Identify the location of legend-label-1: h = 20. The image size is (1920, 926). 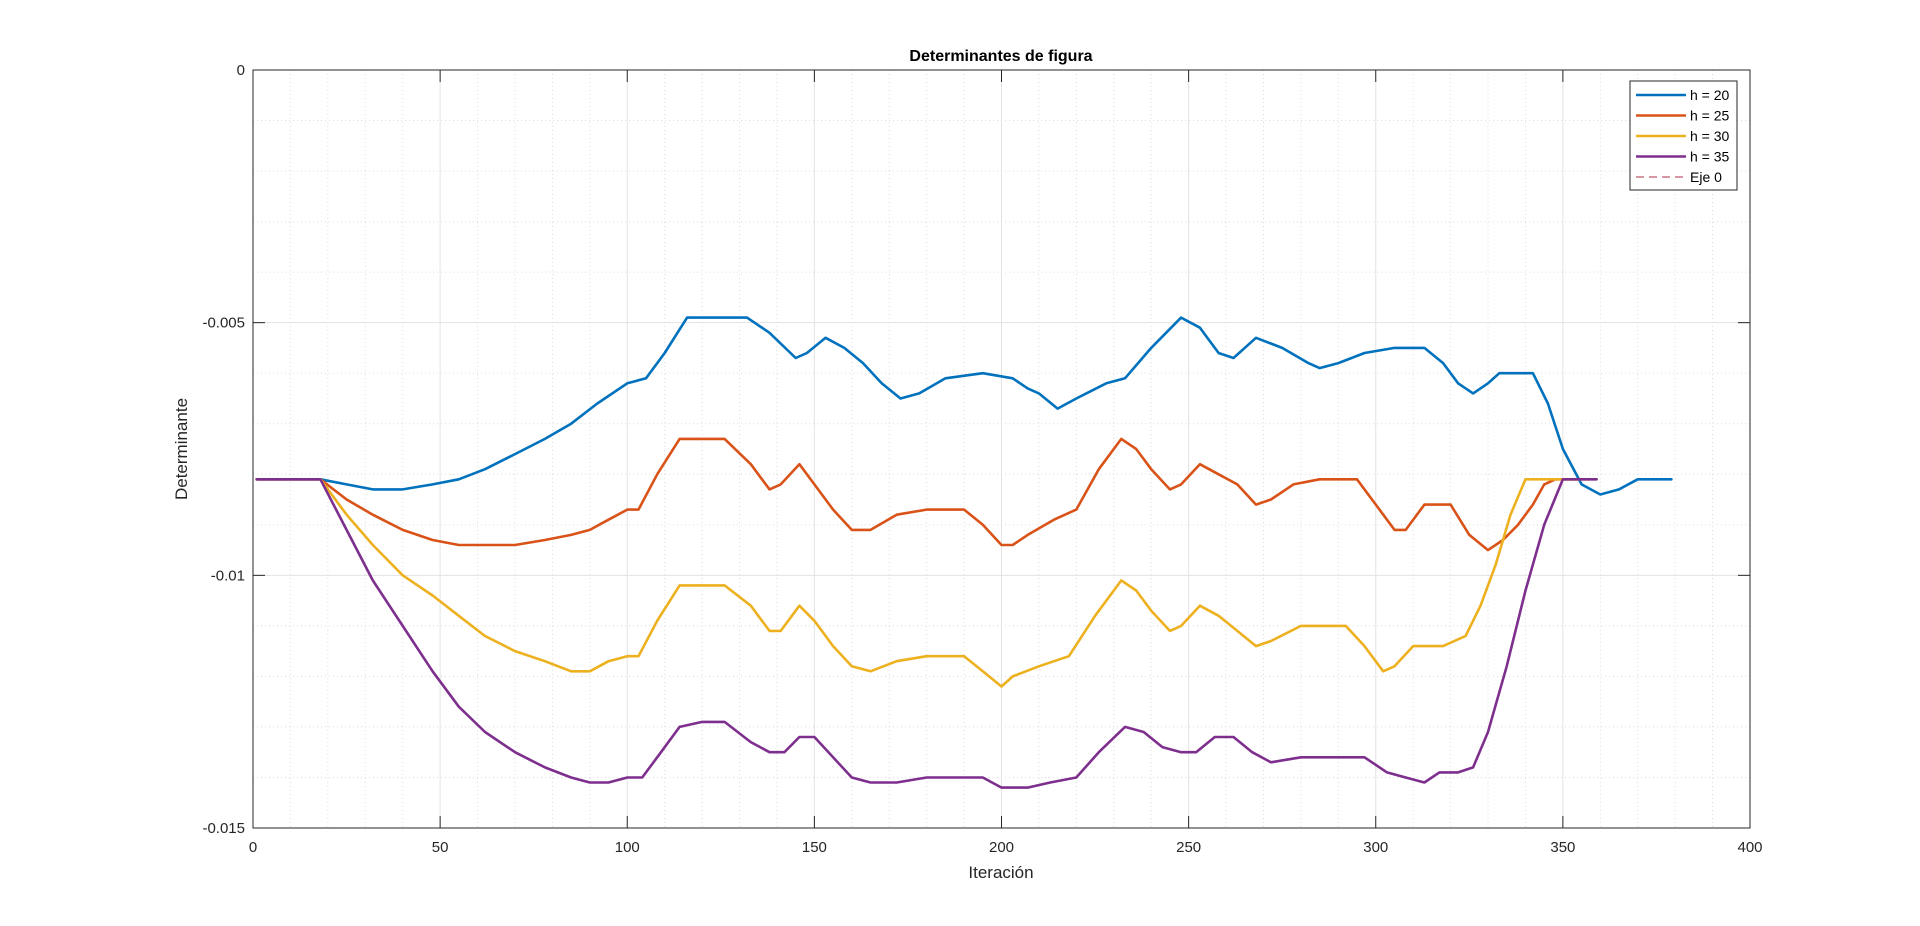
(1710, 95).